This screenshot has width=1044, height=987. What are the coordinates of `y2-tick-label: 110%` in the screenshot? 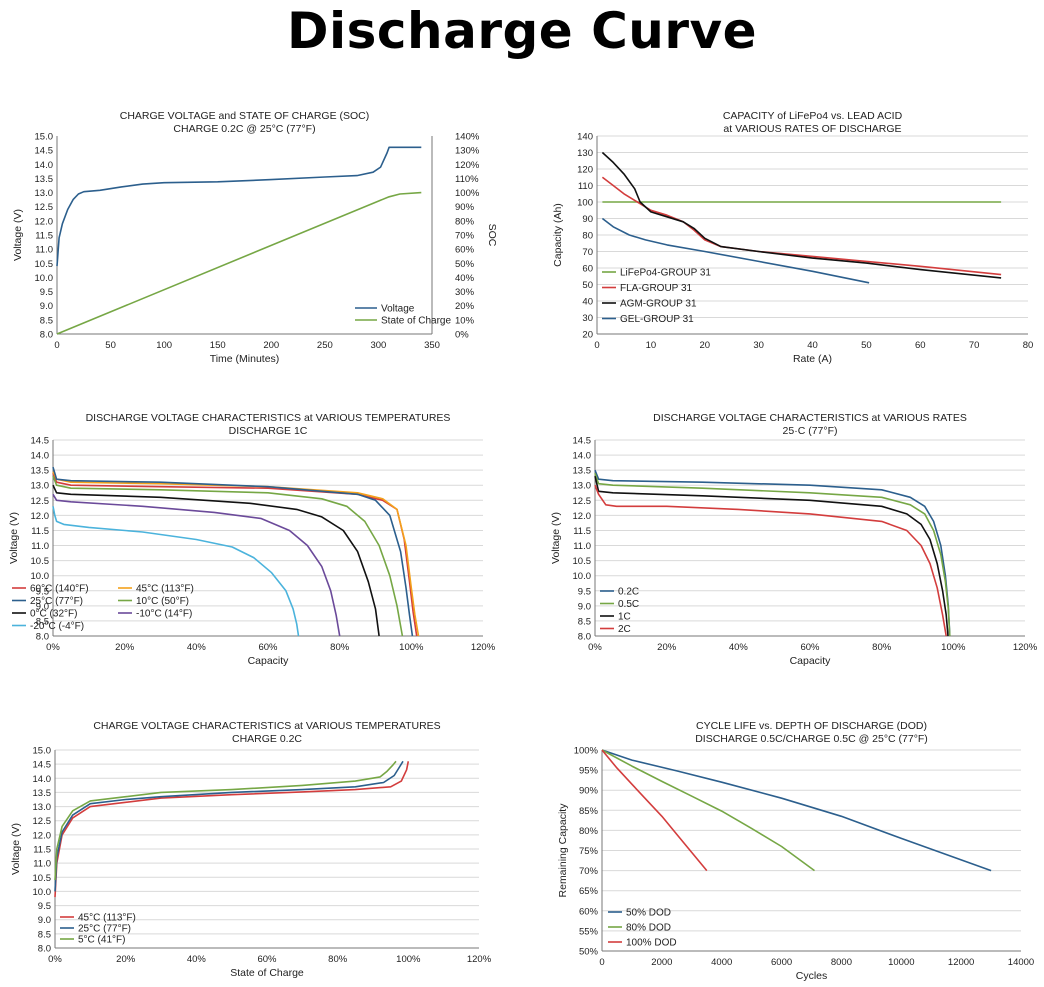 It's located at (467, 179).